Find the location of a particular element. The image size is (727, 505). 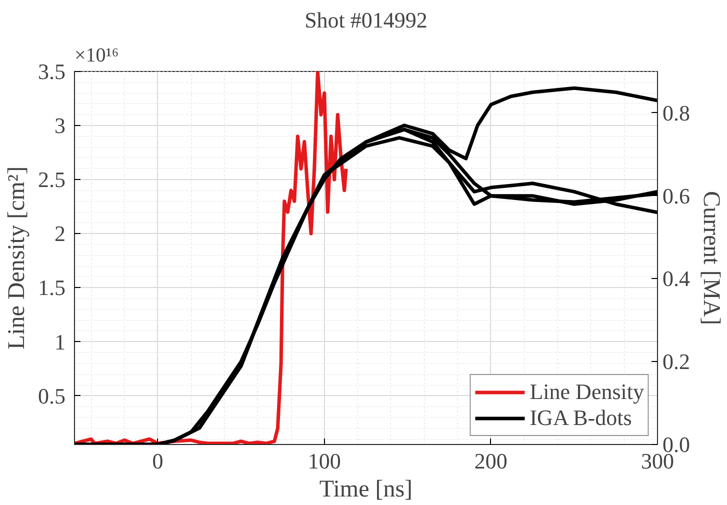

y-tick-label: 2 is located at coordinates (60, 233).